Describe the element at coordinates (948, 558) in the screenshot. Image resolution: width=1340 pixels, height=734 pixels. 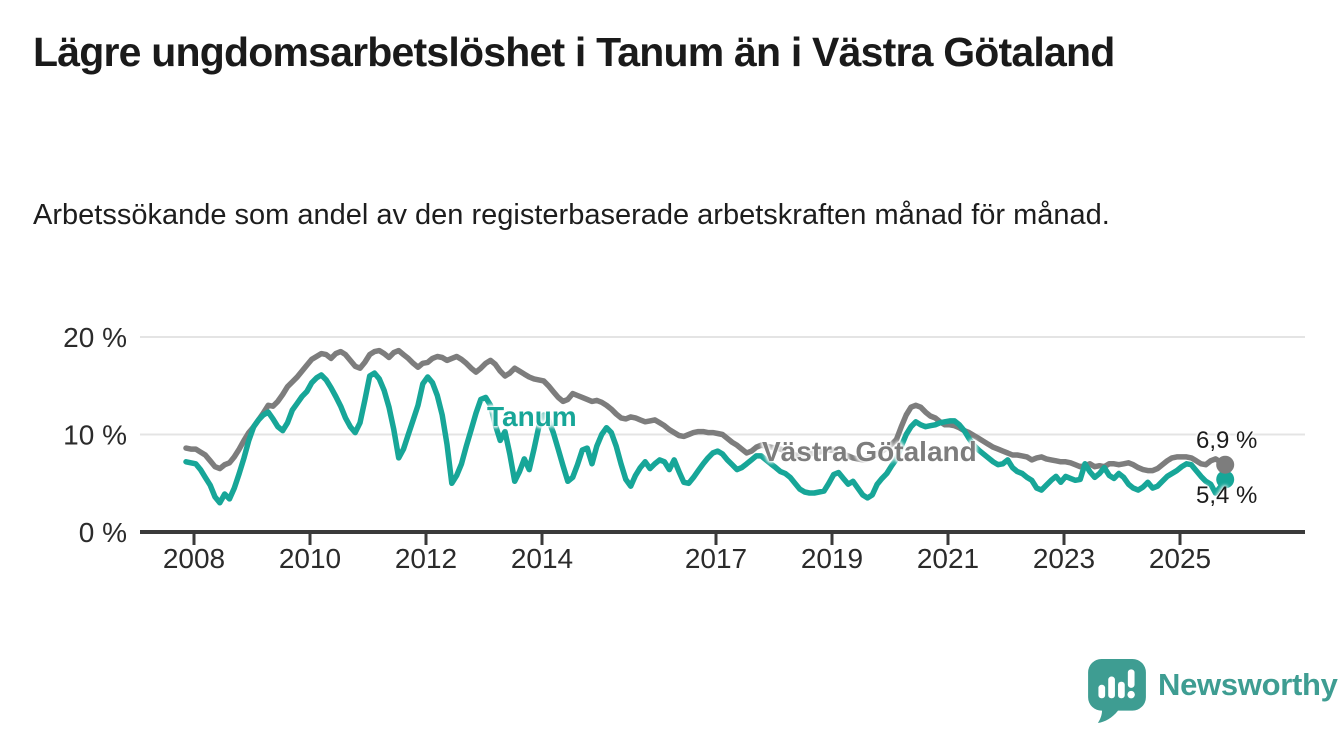
I see `x-tick-label: 2021` at that location.